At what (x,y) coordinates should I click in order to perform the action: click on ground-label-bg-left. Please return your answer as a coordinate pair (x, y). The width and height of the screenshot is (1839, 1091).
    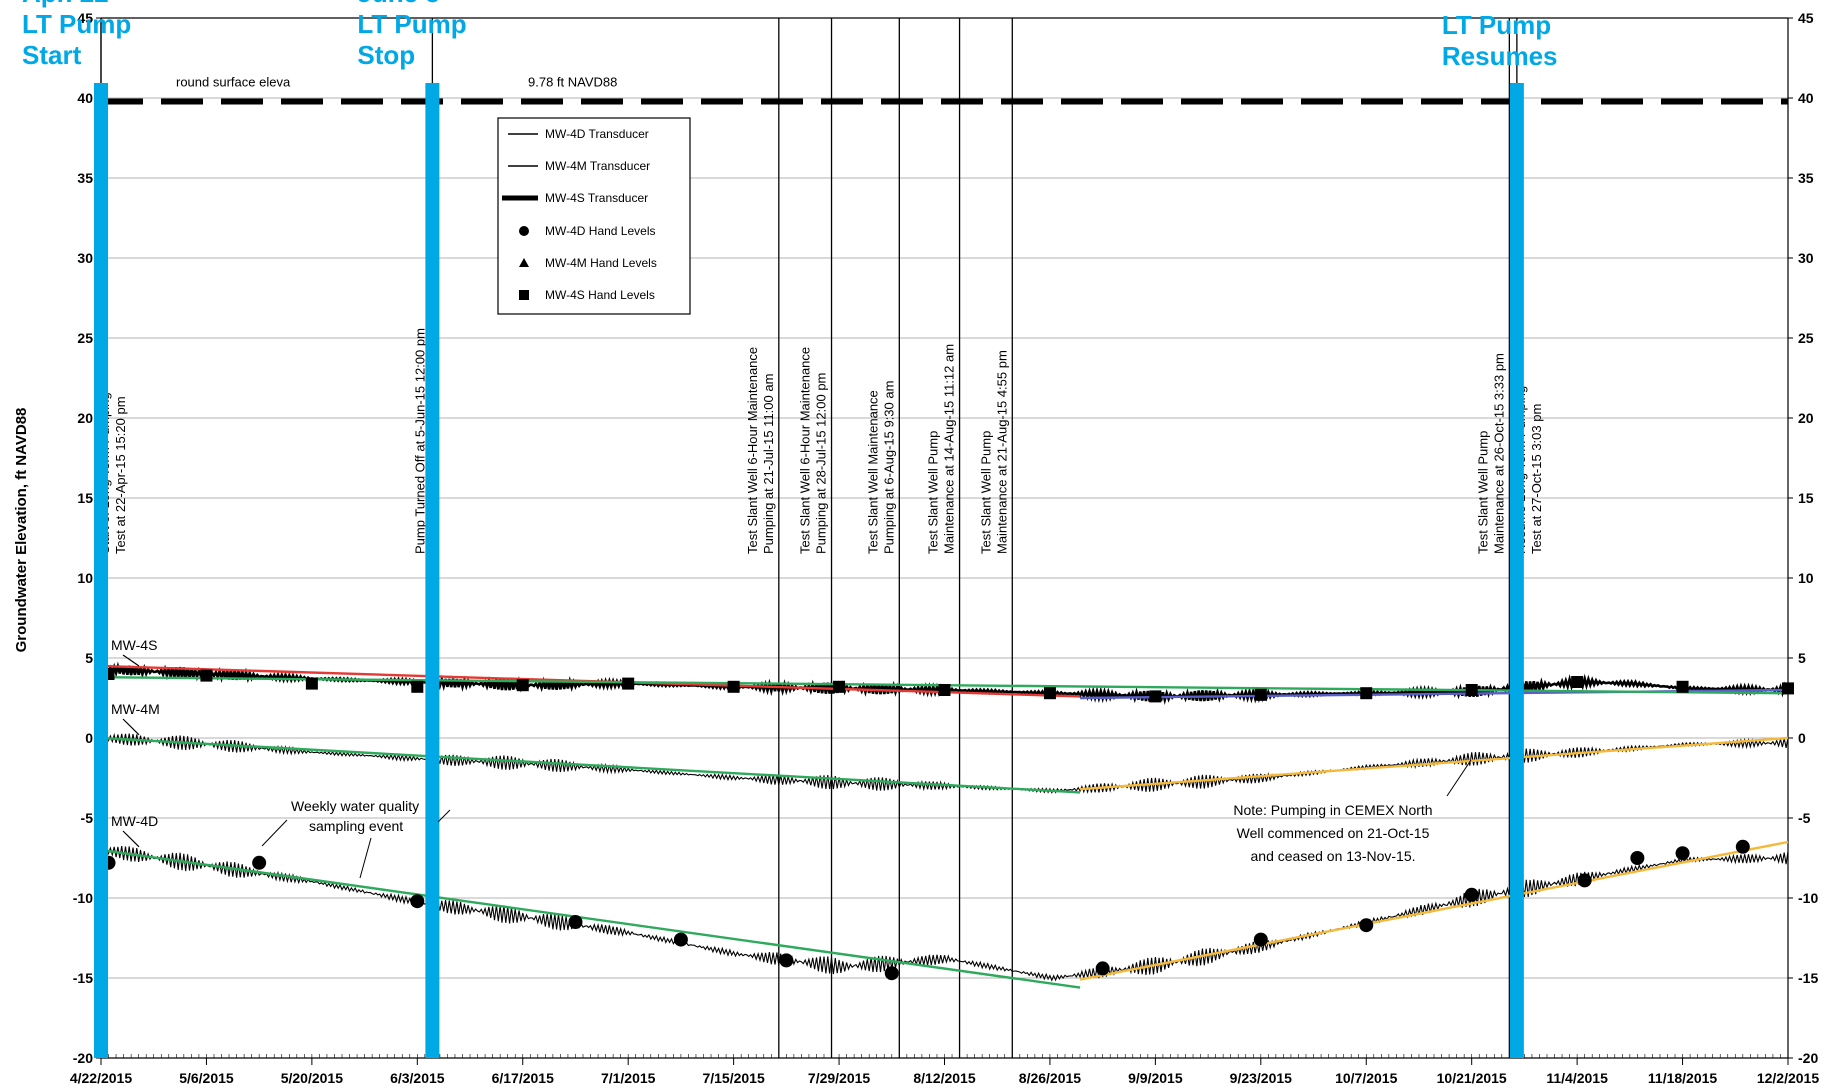
    Looking at the image, I should click on (249, 81).